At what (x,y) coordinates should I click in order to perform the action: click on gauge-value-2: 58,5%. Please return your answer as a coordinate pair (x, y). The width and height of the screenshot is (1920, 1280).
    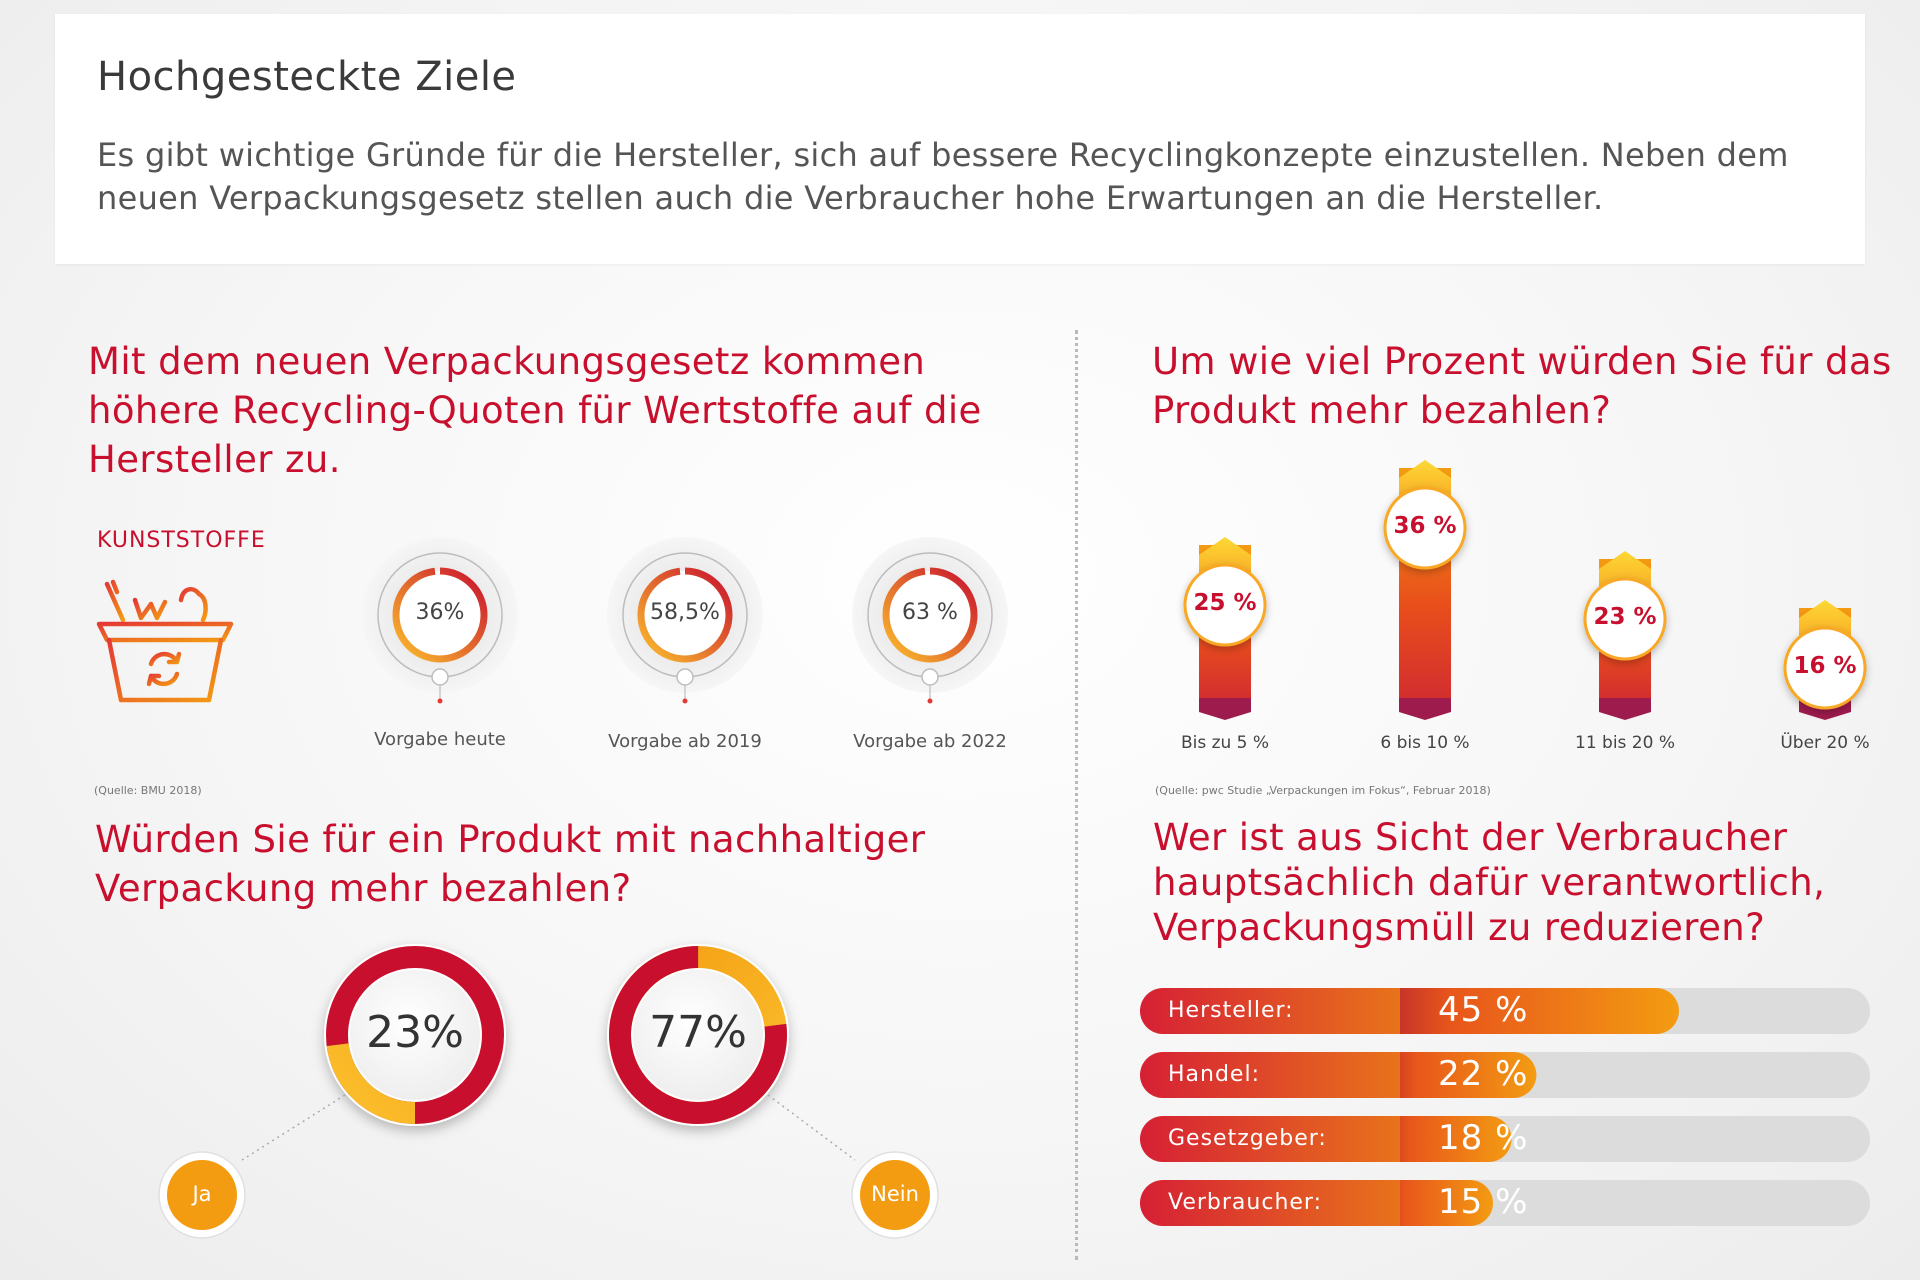
    Looking at the image, I should click on (685, 612).